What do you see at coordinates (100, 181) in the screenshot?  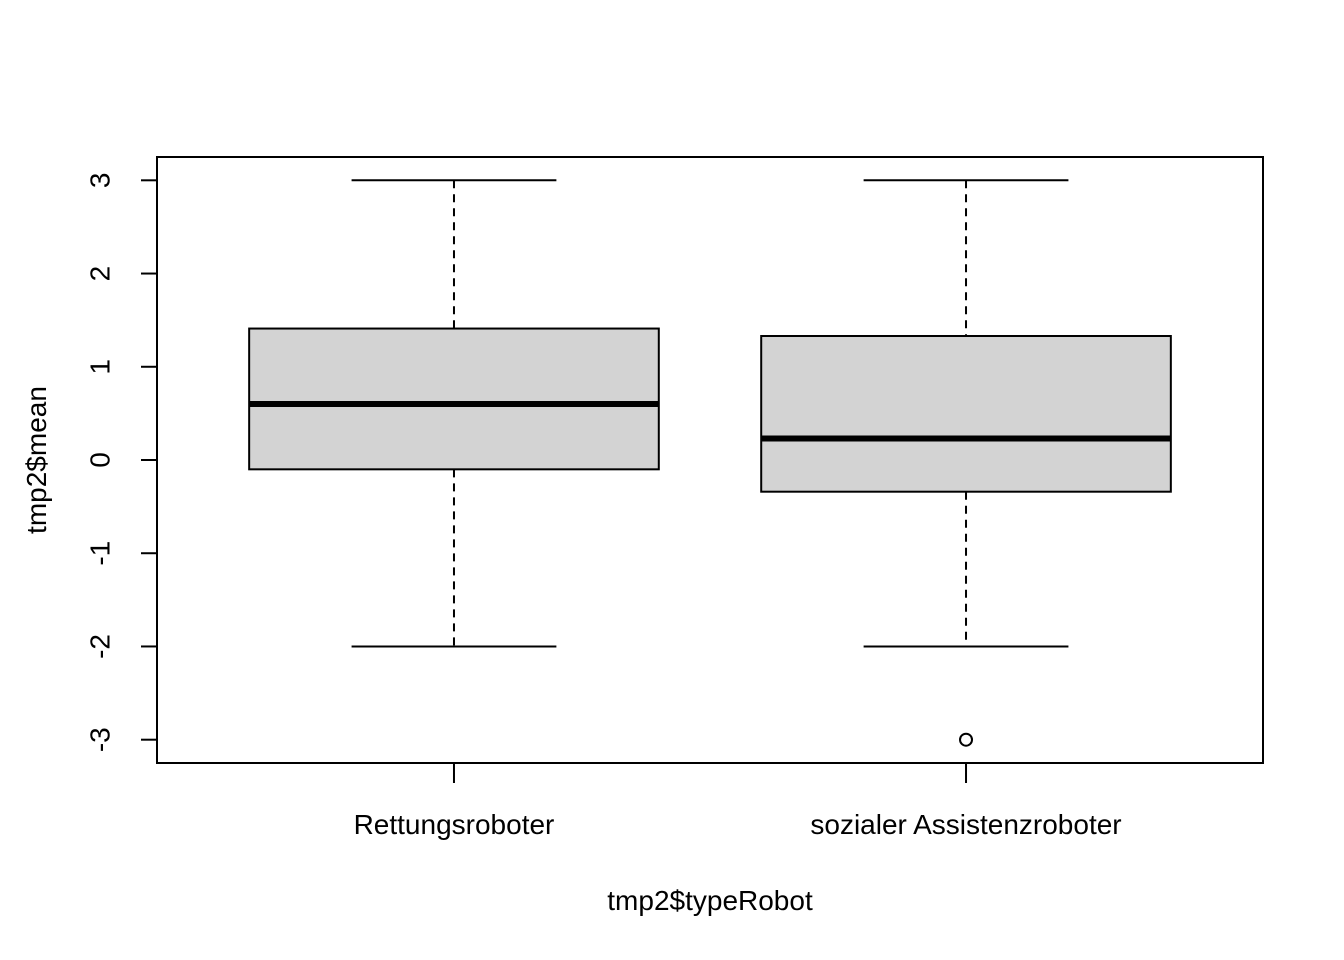 I see `y-tick-label: 3` at bounding box center [100, 181].